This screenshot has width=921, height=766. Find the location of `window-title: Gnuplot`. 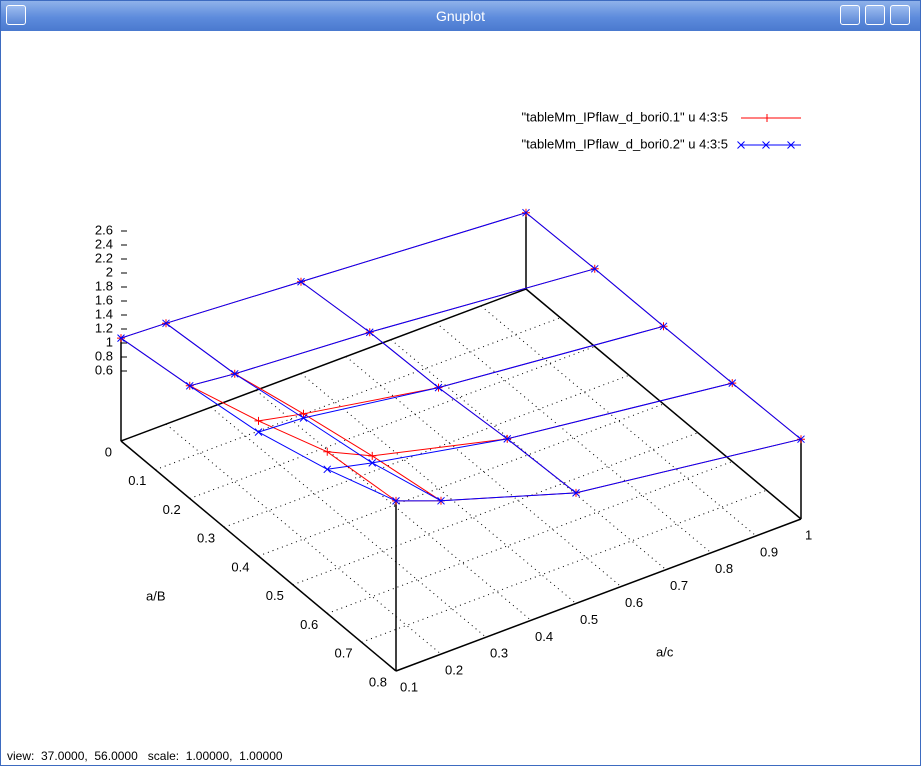

window-title: Gnuplot is located at coordinates (460, 16).